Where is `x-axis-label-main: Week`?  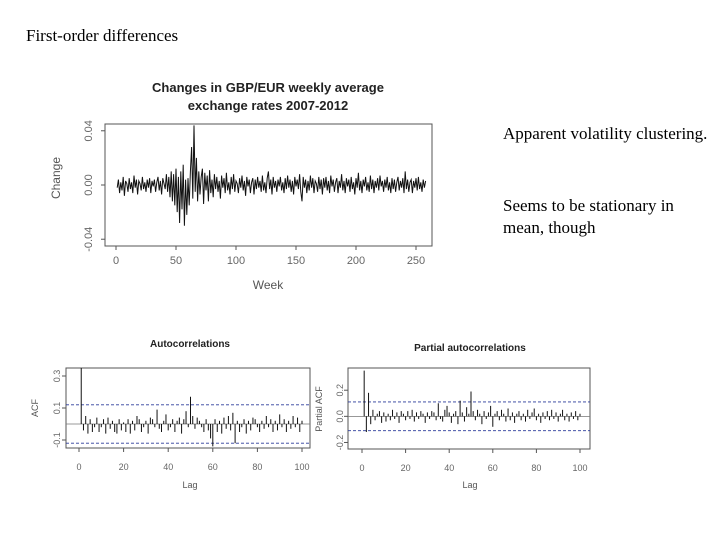 x-axis-label-main: Week is located at coordinates (268, 285).